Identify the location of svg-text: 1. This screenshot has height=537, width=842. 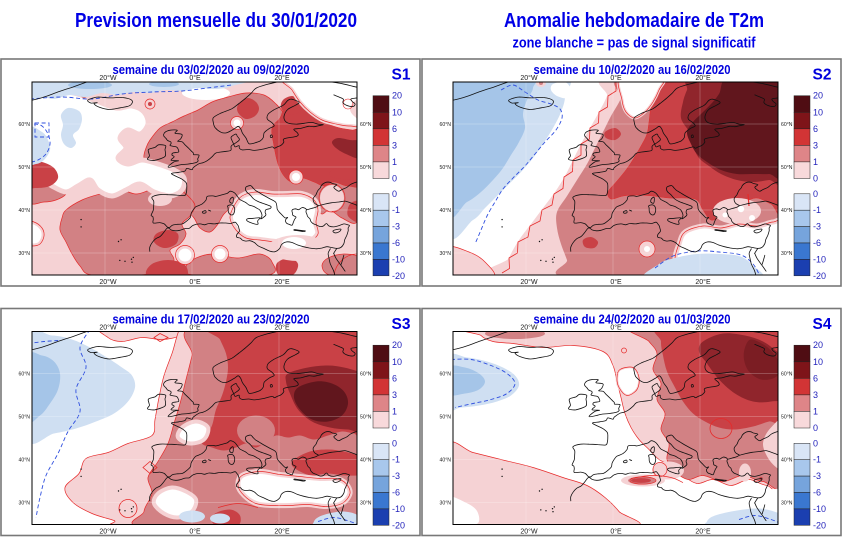
(394, 162).